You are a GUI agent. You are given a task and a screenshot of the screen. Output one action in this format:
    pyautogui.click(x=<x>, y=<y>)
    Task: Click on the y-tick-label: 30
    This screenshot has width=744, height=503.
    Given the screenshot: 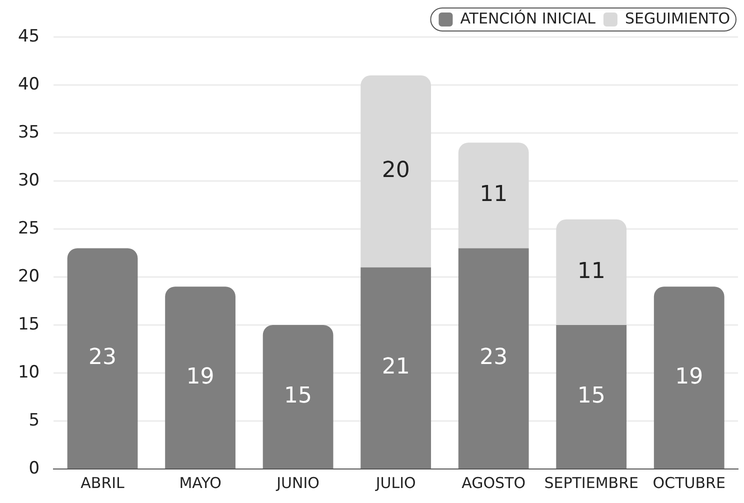 What is the action you would take?
    pyautogui.click(x=29, y=180)
    